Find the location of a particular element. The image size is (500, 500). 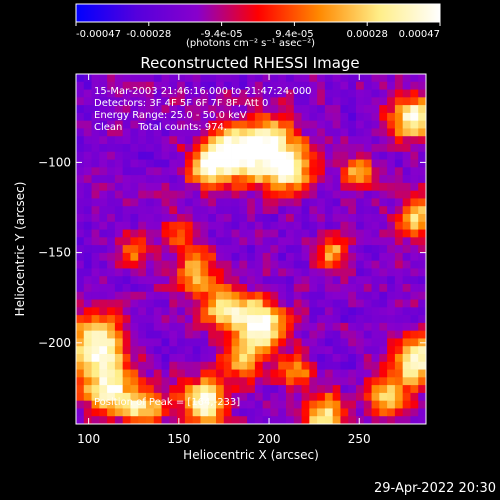

colorbar-tick-label: 0.00028 is located at coordinates (367, 34).